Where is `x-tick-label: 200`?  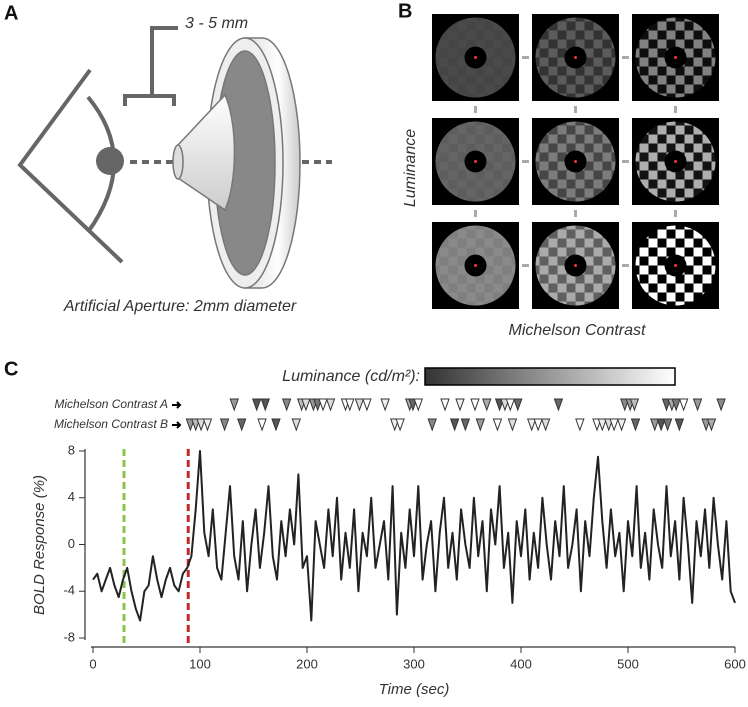 x-tick-label: 200 is located at coordinates (307, 663).